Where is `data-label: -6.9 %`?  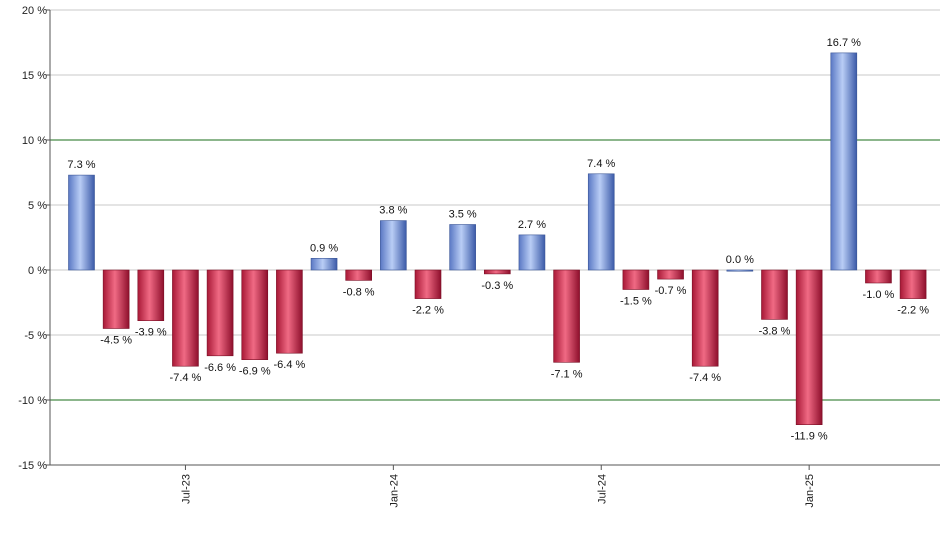
data-label: -6.9 % is located at coordinates (255, 372).